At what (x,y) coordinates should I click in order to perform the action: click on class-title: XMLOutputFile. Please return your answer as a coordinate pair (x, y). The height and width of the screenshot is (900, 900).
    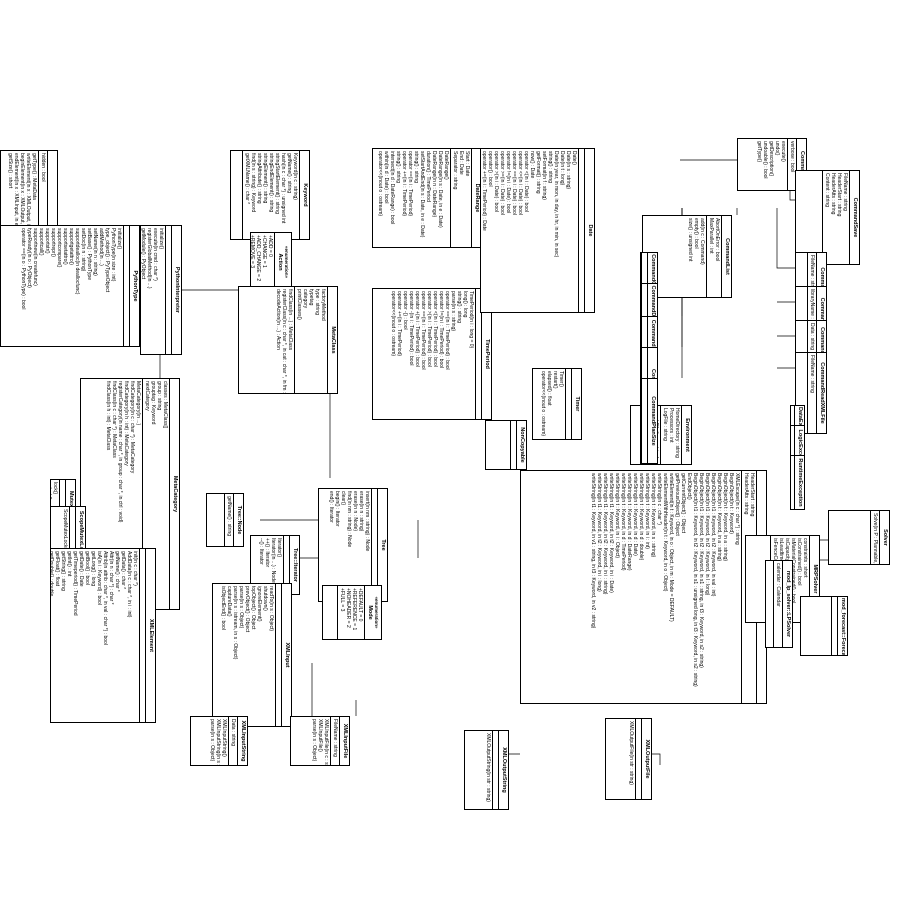
    Looking at the image, I should click on (647, 759).